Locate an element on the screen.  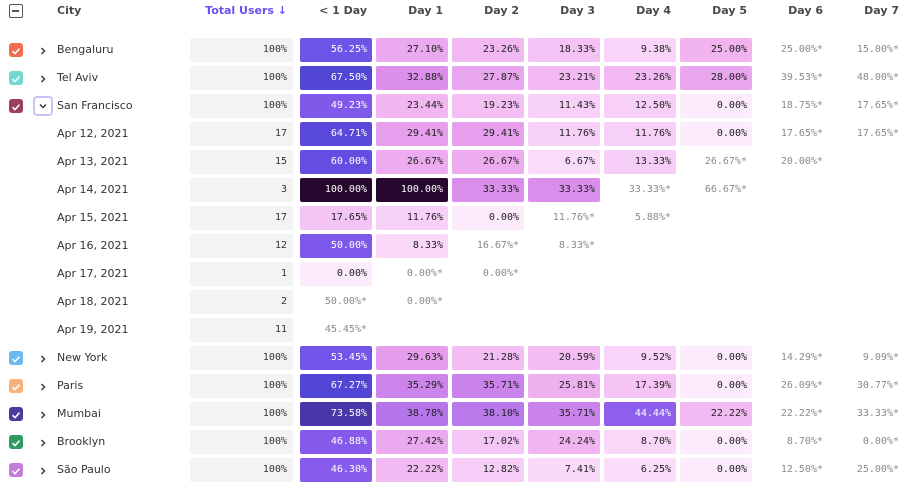
retention-cell: 64.71% is located at coordinates (336, 134).